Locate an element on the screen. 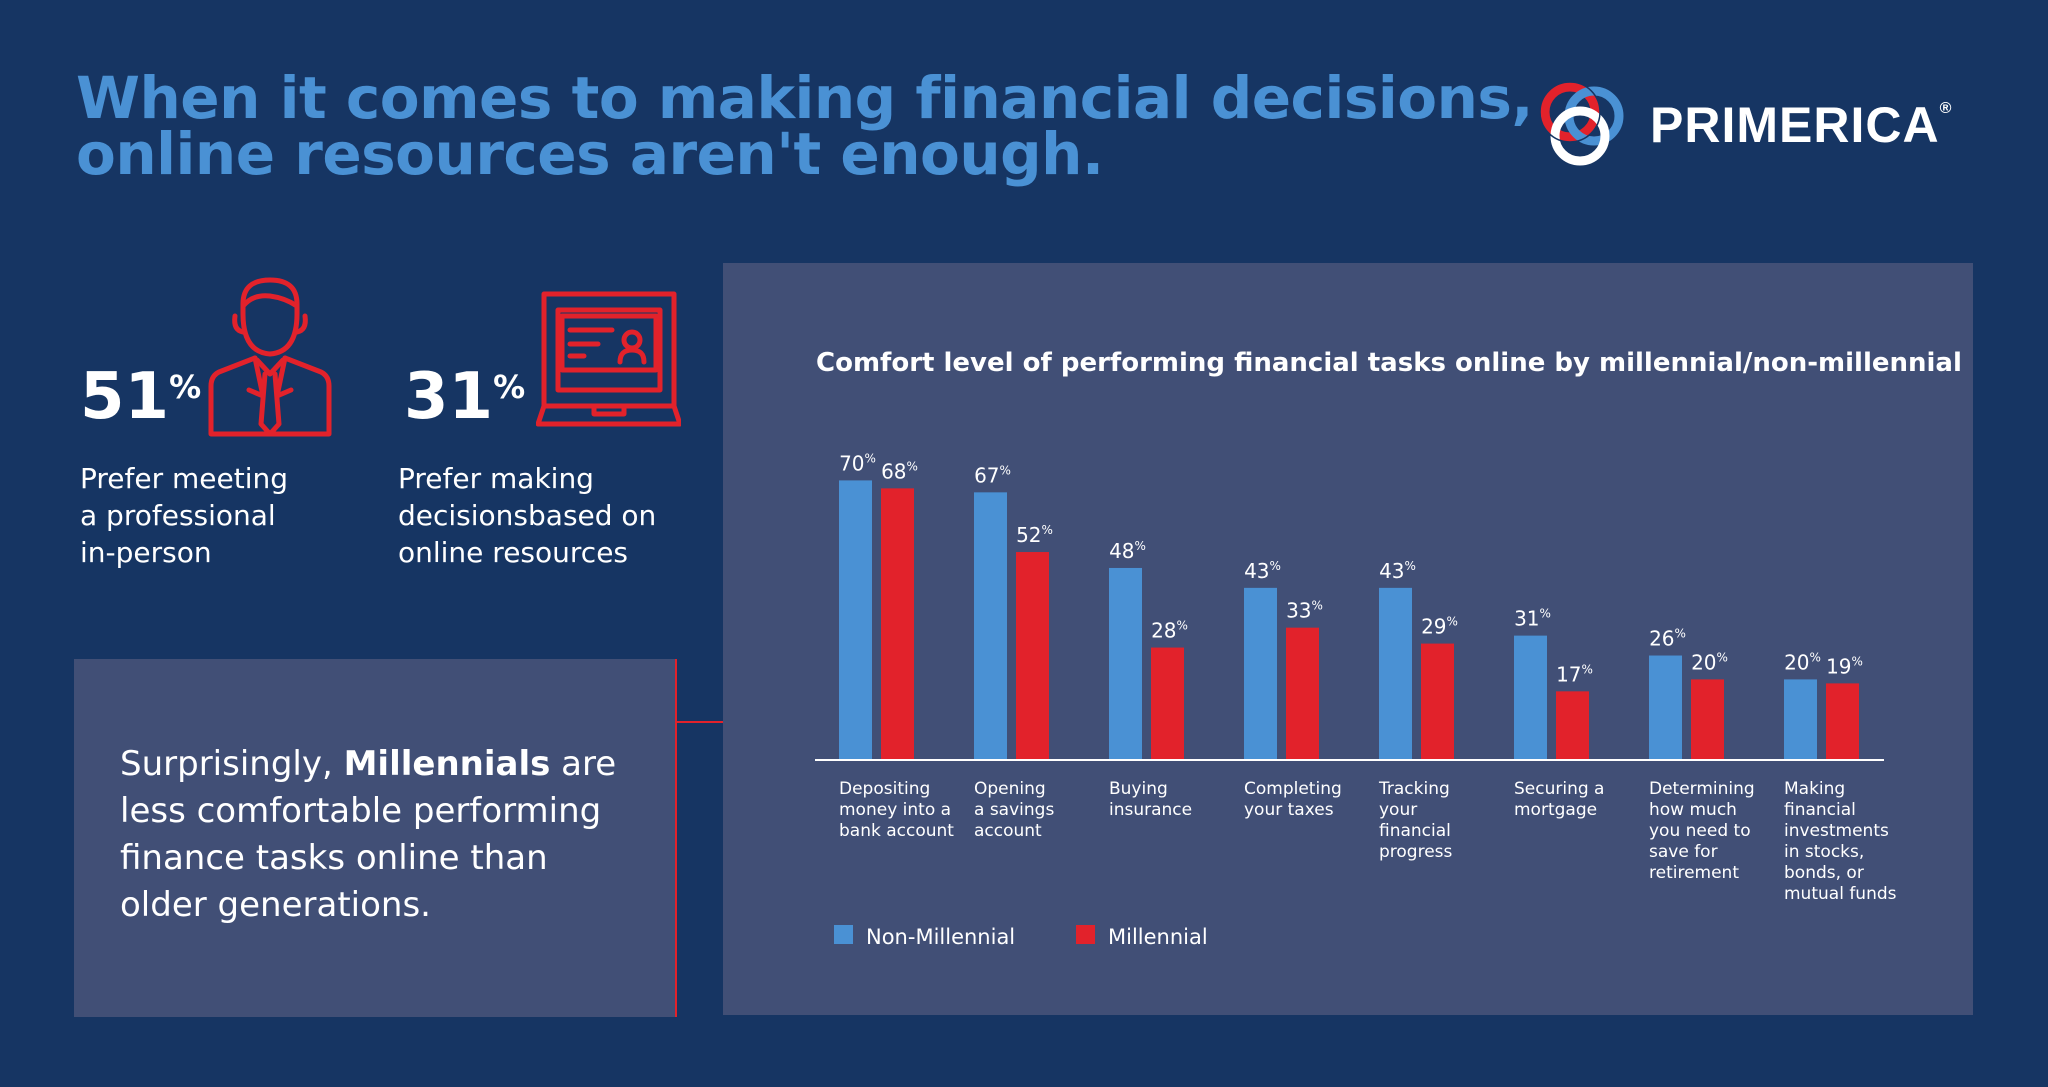  stat-in-person-number: 51 is located at coordinates (125, 397).